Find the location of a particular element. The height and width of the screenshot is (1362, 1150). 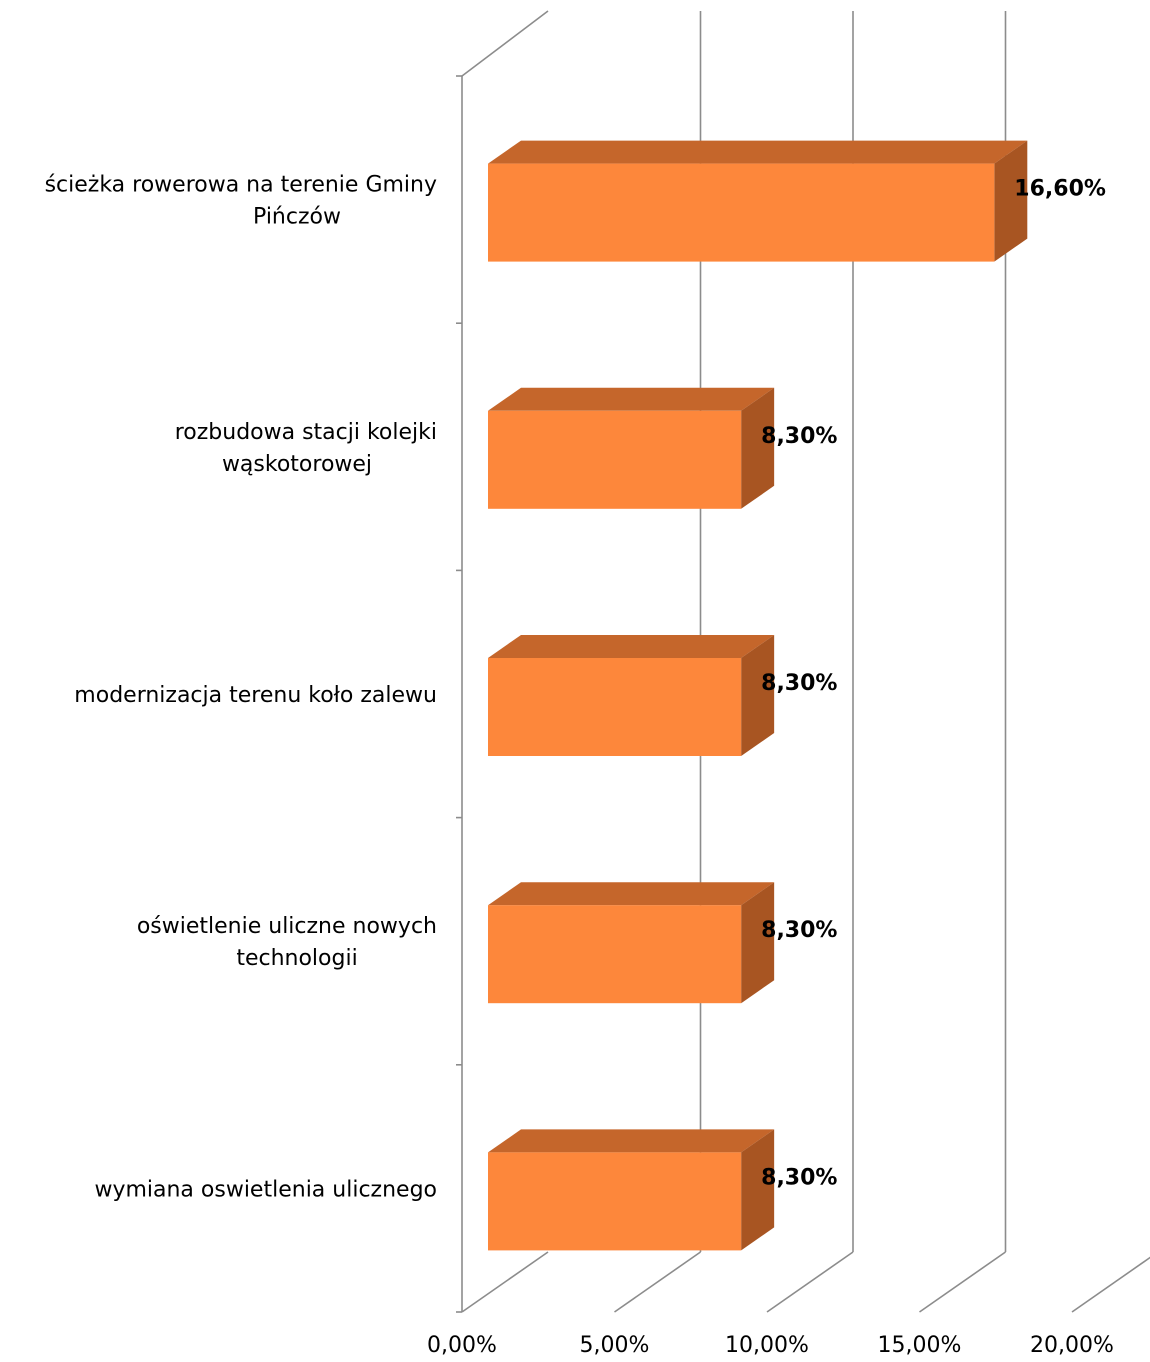

x-tick-label: 0,00% is located at coordinates (462, 1345).